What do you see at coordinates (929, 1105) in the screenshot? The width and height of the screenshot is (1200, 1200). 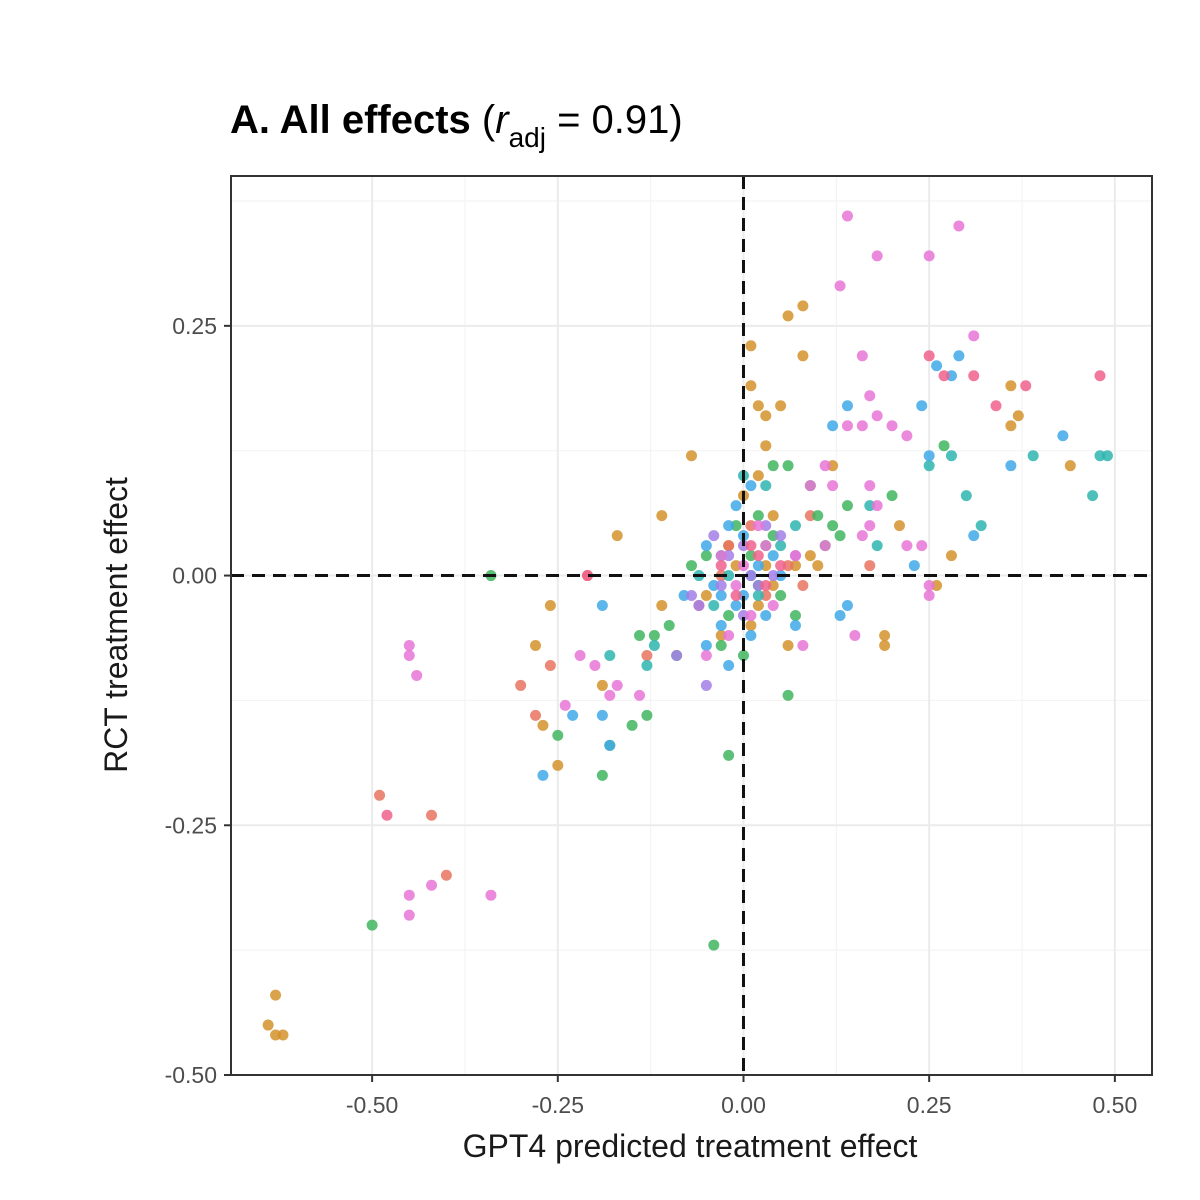 I see `x-tick-label: 0.25` at bounding box center [929, 1105].